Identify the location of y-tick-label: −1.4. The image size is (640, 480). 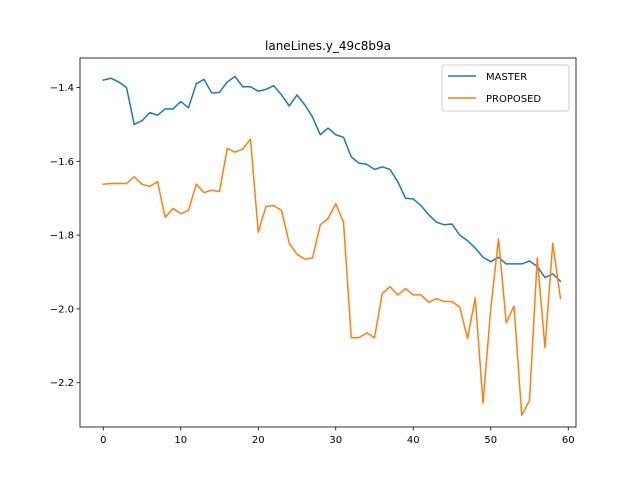
(62, 88).